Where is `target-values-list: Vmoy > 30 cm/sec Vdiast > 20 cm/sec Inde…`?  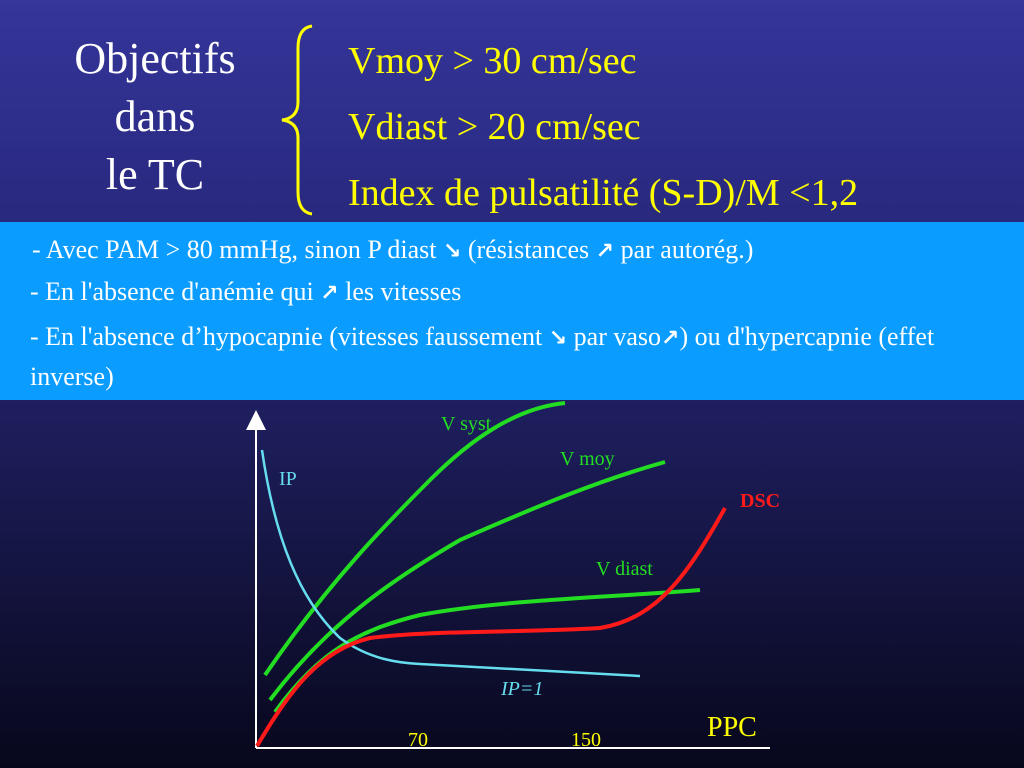
target-values-list: Vmoy > 30 cm/sec Vdiast > 20 cm/sec Inde… is located at coordinates (603, 127).